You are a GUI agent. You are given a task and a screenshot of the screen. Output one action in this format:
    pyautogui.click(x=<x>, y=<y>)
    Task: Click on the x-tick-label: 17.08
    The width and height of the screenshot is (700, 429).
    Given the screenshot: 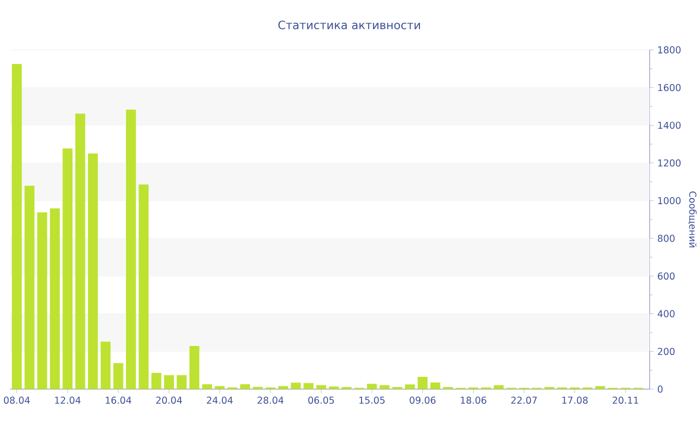 What is the action you would take?
    pyautogui.click(x=575, y=400)
    